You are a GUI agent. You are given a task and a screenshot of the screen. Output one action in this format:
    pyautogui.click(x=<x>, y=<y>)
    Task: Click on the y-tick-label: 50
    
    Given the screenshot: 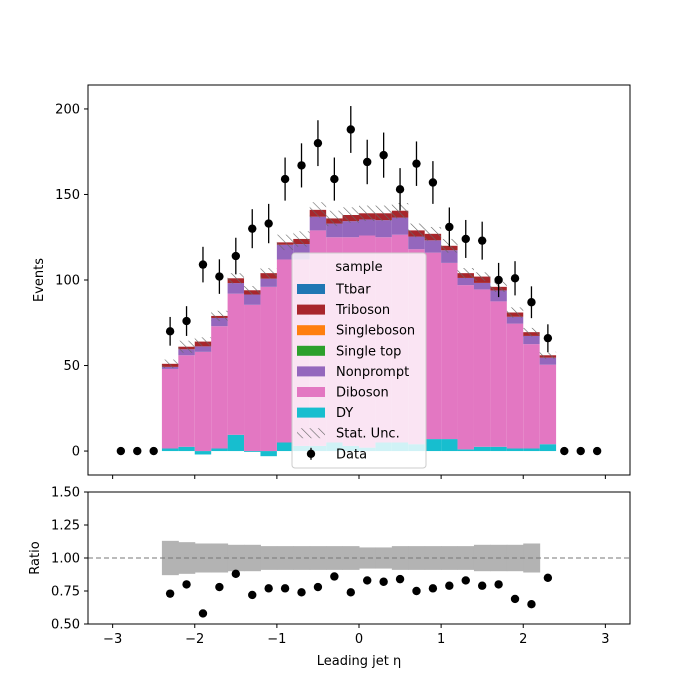 What is the action you would take?
    pyautogui.click(x=71, y=366)
    